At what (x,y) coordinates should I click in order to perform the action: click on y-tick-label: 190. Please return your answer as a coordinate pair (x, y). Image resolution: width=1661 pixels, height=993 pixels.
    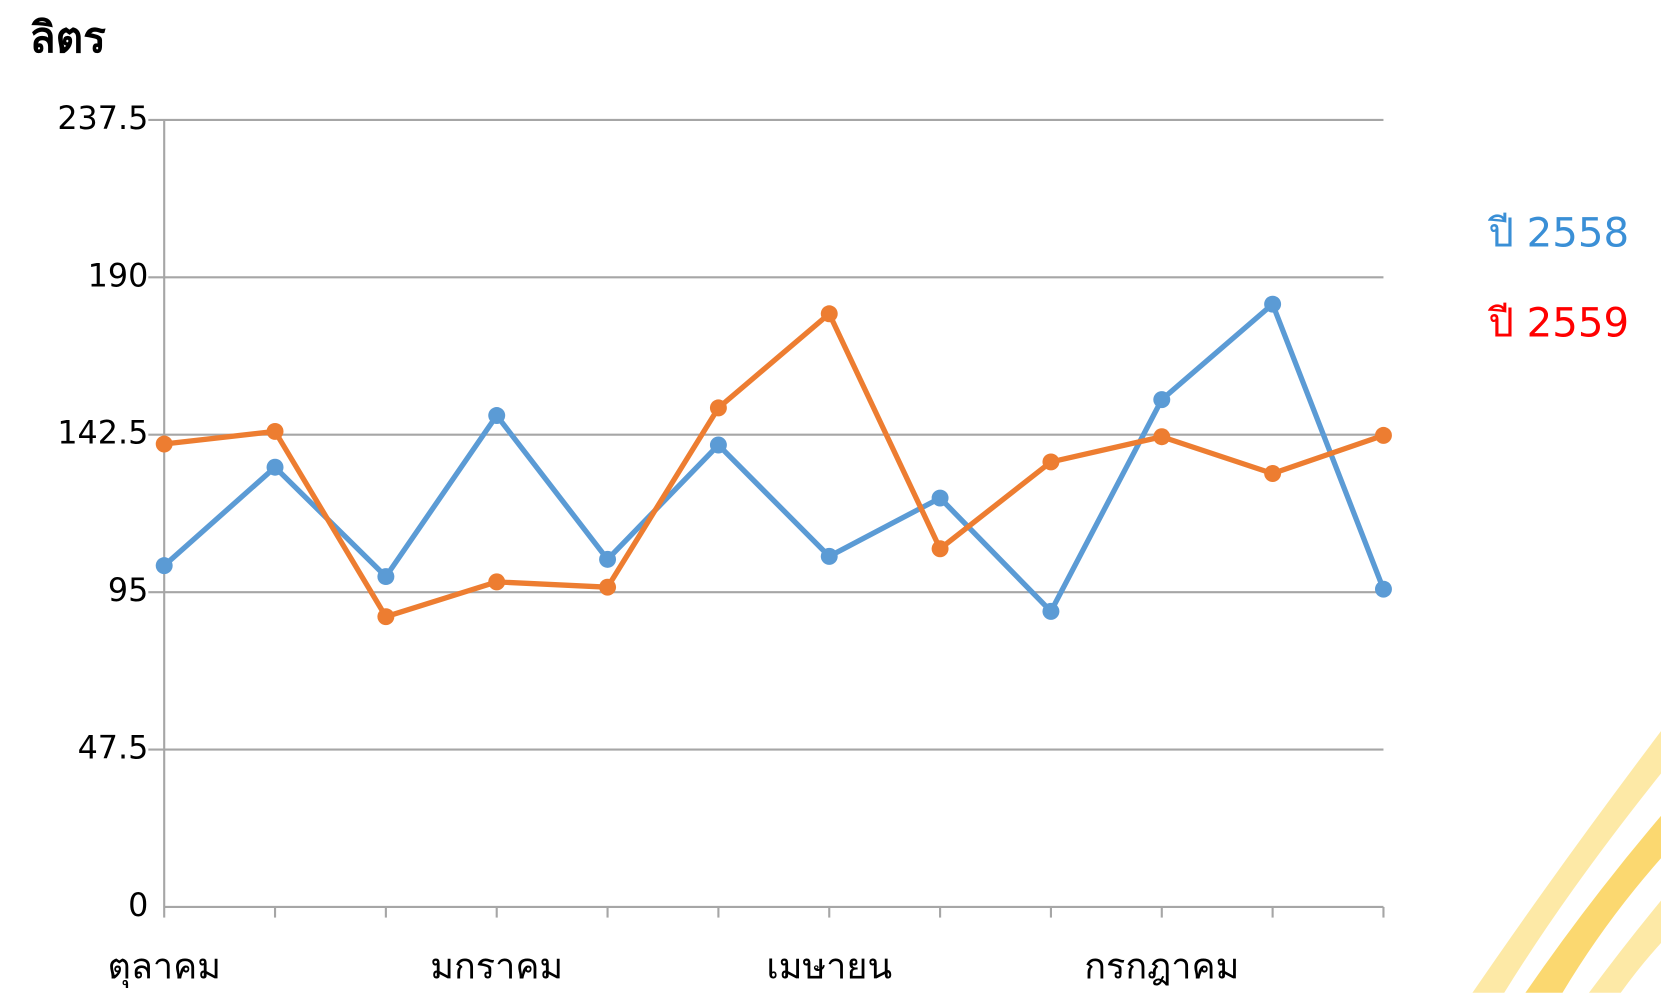
    Looking at the image, I should click on (118, 276).